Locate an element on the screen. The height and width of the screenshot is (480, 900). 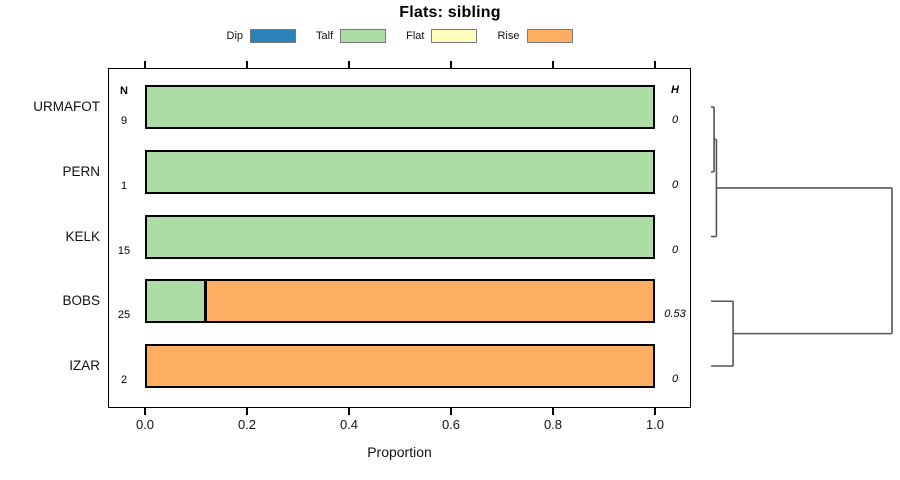
legend-item-rise: Rise is located at coordinates (535, 36).